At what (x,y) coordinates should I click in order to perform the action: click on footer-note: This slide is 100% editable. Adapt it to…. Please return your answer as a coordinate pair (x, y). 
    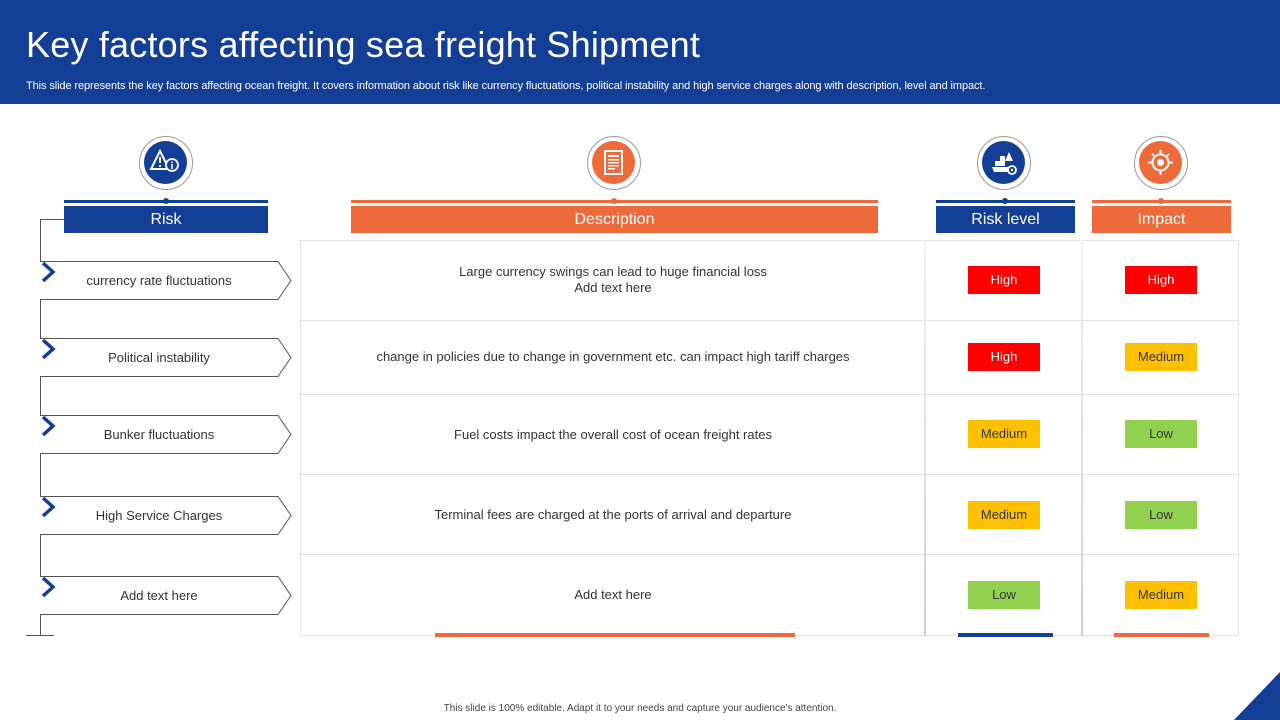
    Looking at the image, I should click on (640, 708).